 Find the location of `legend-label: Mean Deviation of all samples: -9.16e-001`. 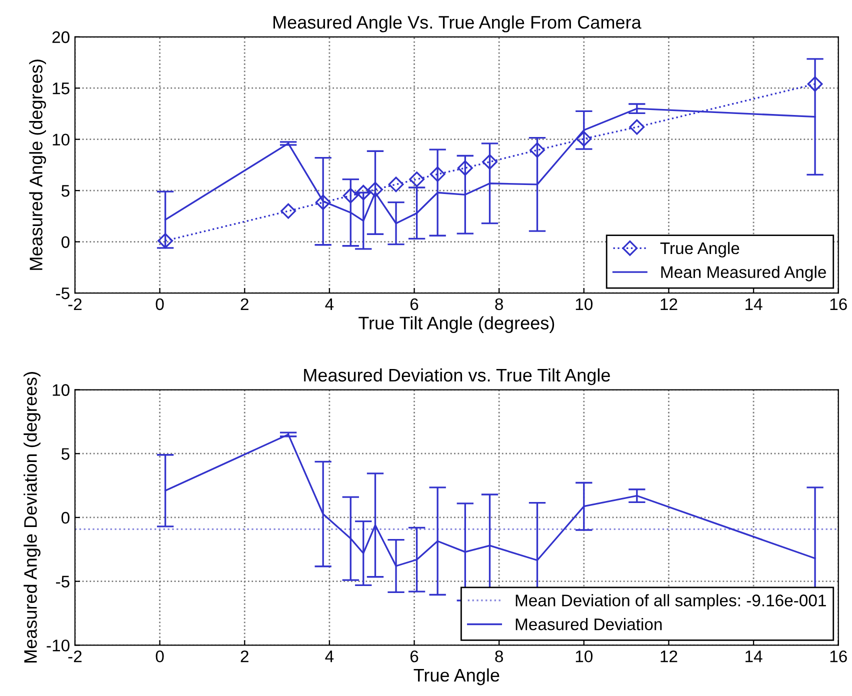

legend-label: Mean Deviation of all samples: -9.16e-001 is located at coordinates (671, 602).